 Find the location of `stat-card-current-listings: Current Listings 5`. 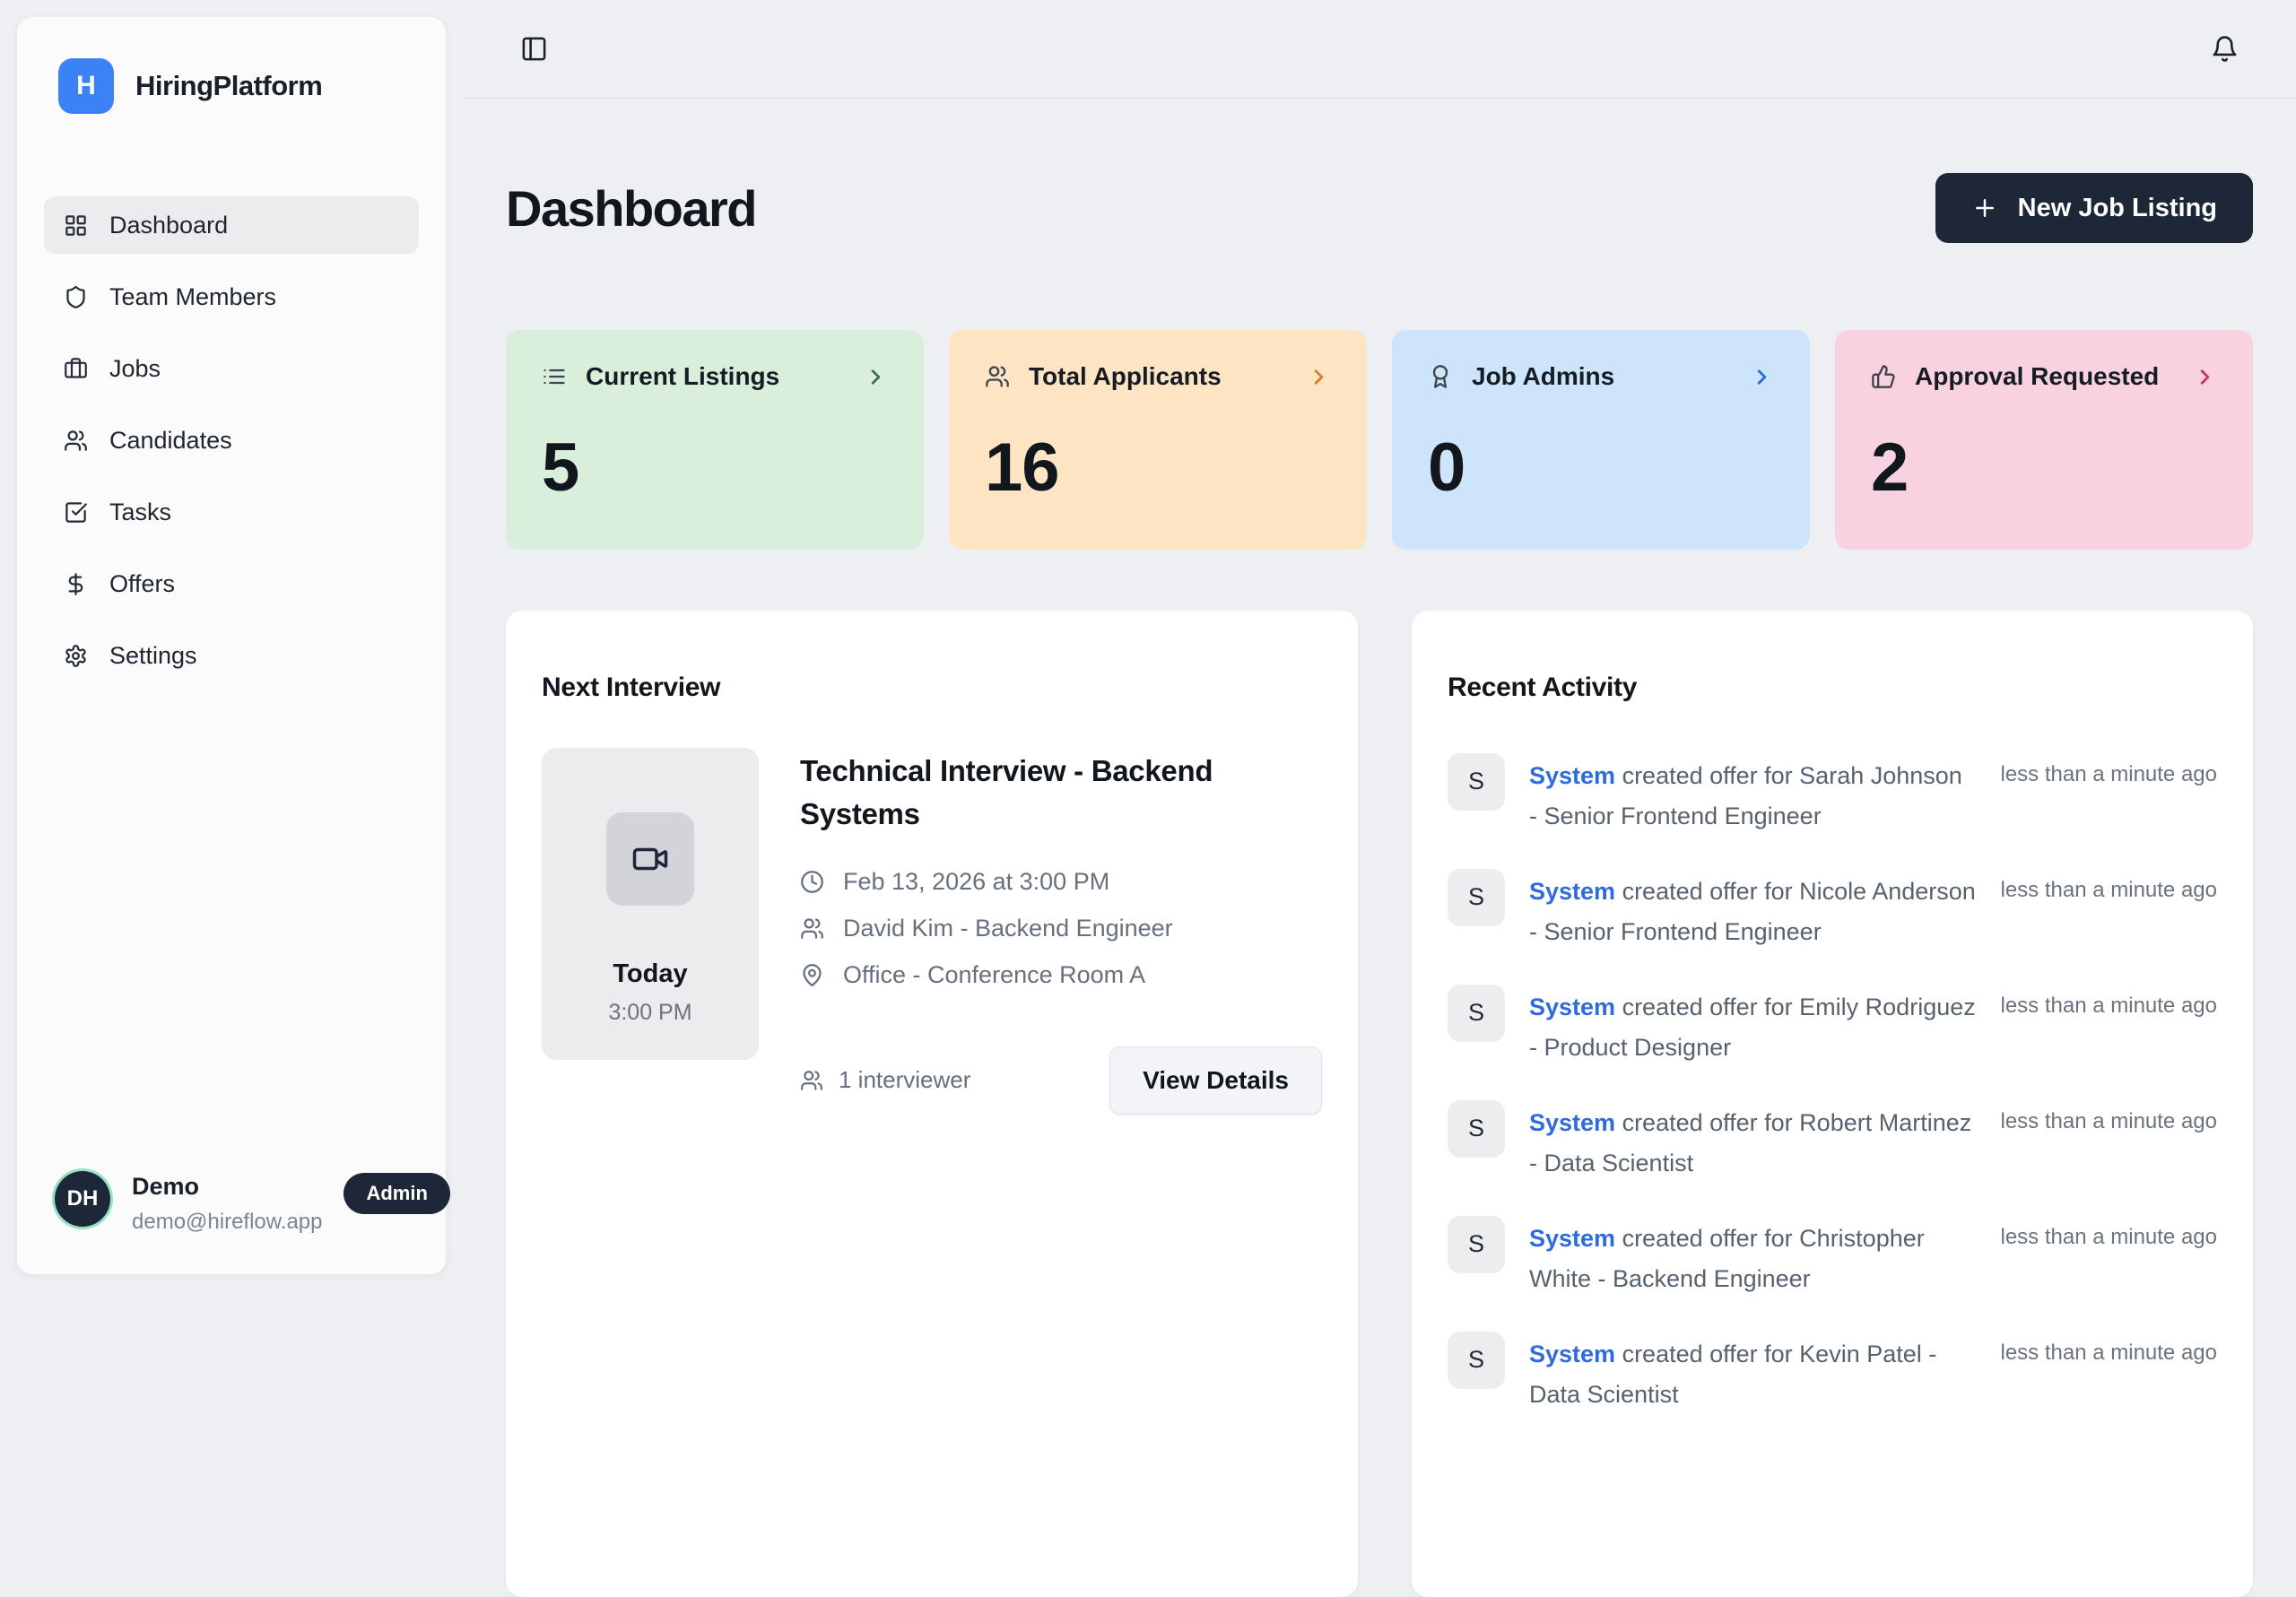

stat-card-current-listings: Current Listings 5 is located at coordinates (715, 440).